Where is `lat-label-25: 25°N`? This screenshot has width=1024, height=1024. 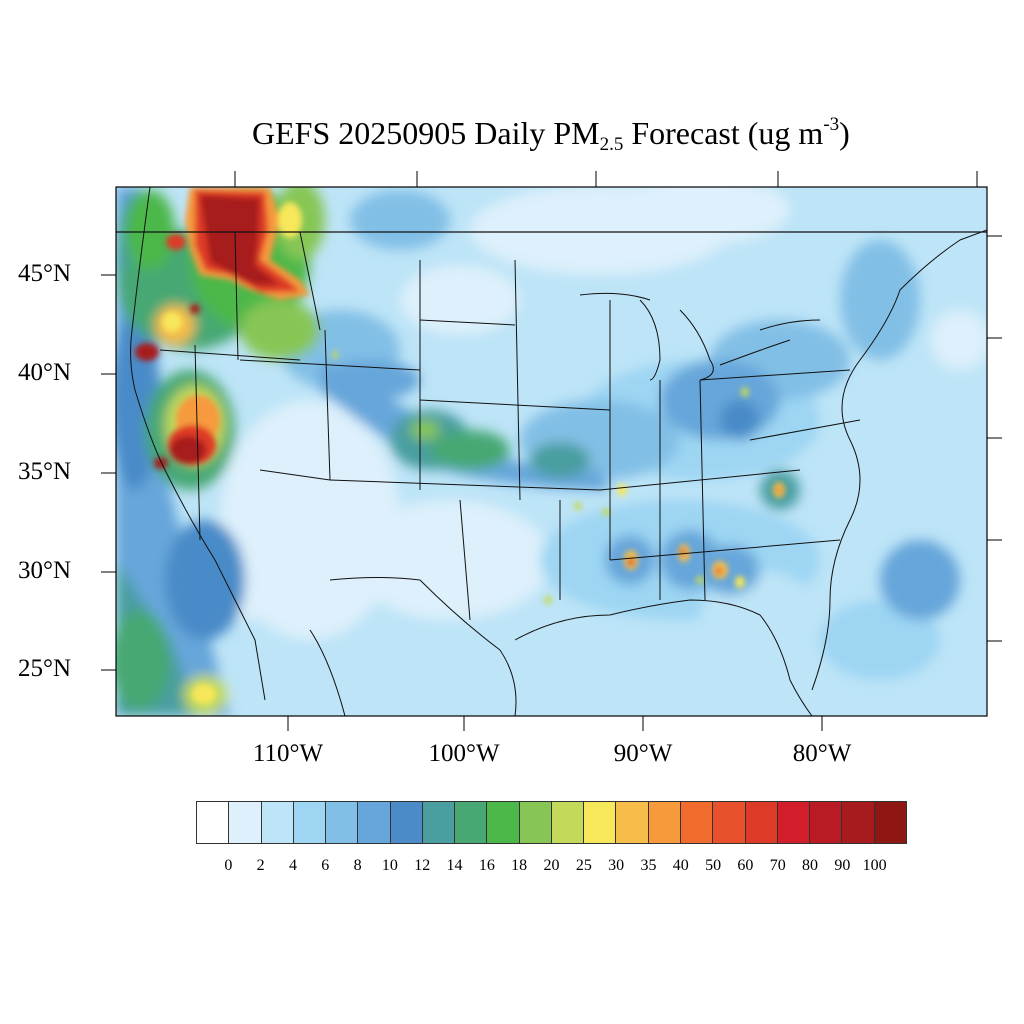
lat-label-25: 25°N is located at coordinates (45, 668).